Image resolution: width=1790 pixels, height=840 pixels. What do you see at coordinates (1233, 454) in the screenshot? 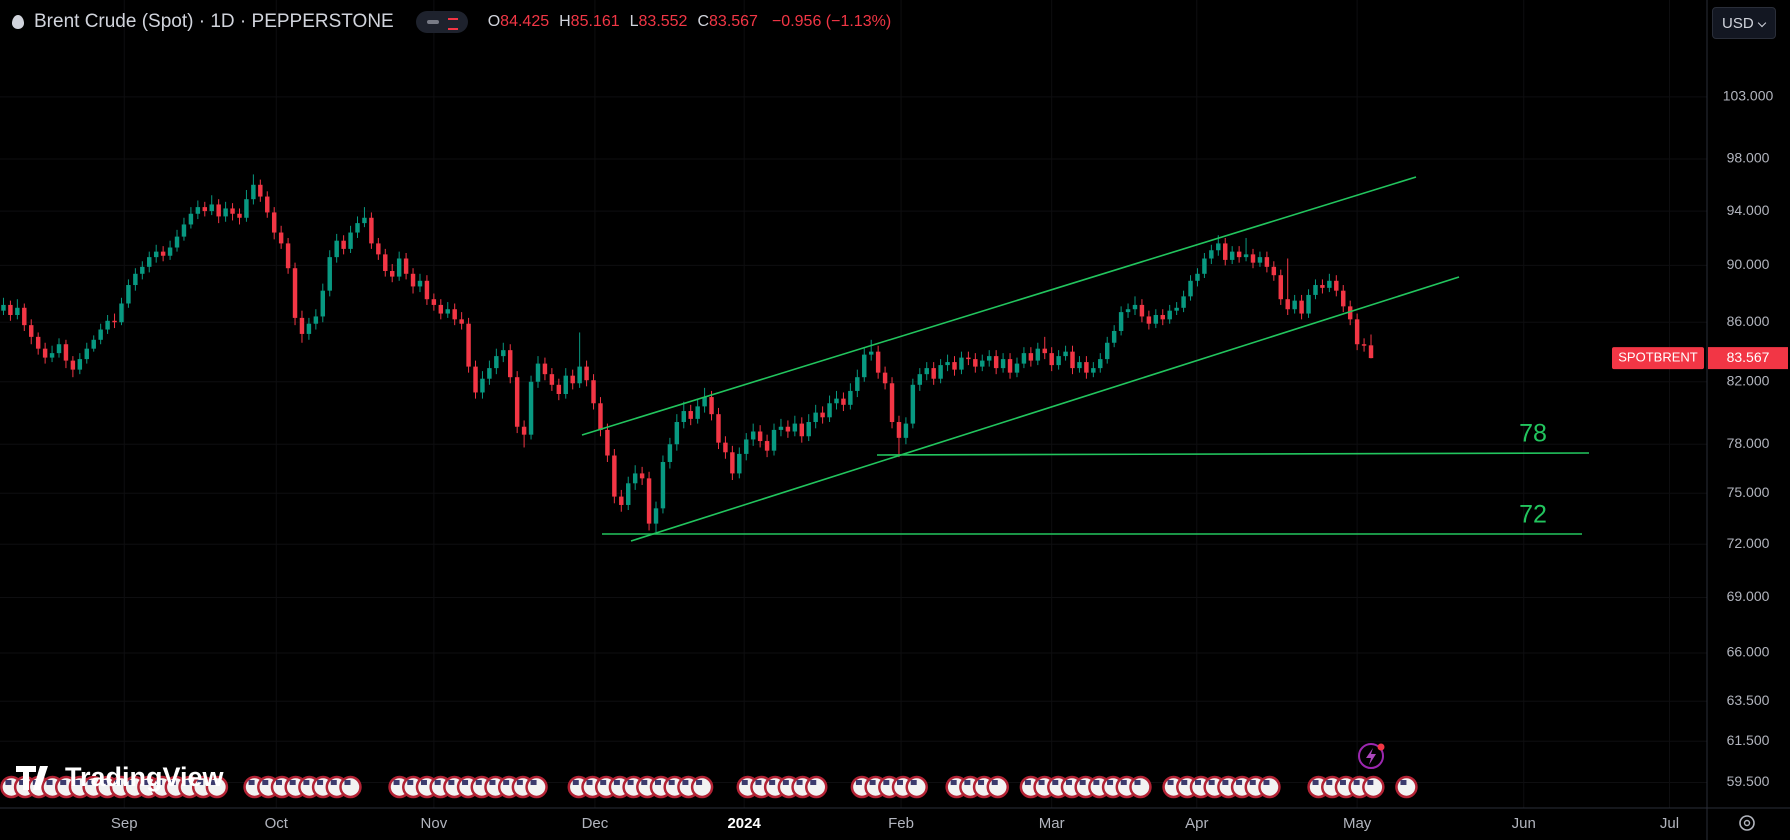
I see `support-line` at bounding box center [1233, 454].